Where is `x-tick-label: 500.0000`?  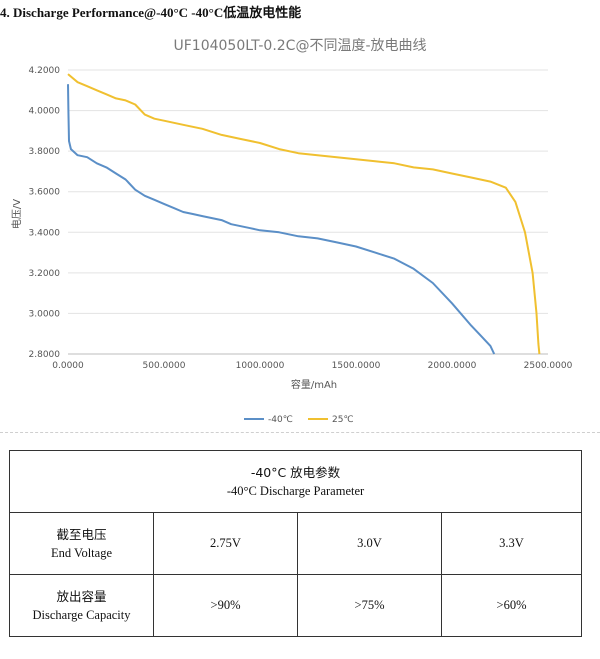
x-tick-label: 500.0000 is located at coordinates (164, 366).